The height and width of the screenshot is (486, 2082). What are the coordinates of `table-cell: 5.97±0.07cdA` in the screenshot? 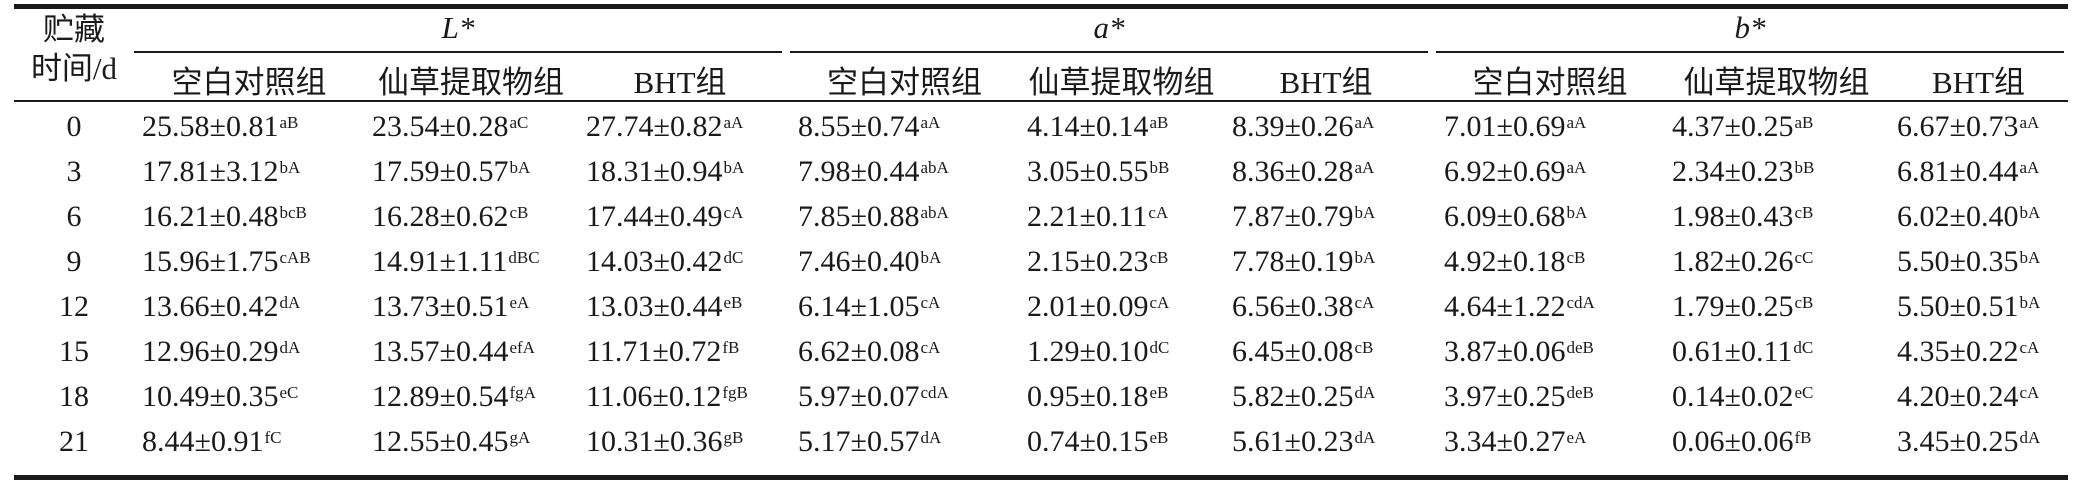 It's located at (873, 397).